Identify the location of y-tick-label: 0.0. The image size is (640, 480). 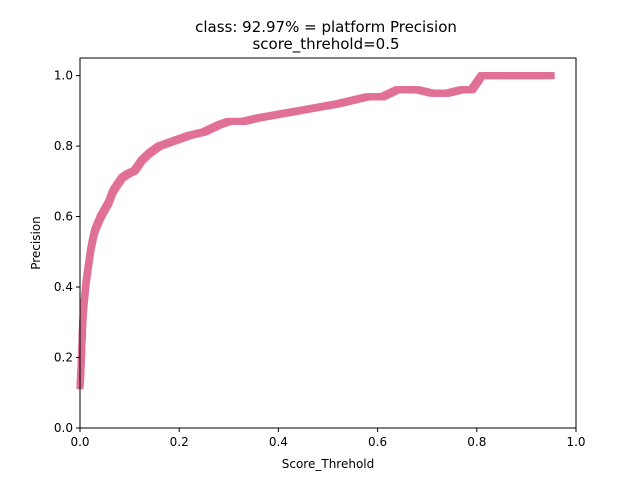
(63, 428).